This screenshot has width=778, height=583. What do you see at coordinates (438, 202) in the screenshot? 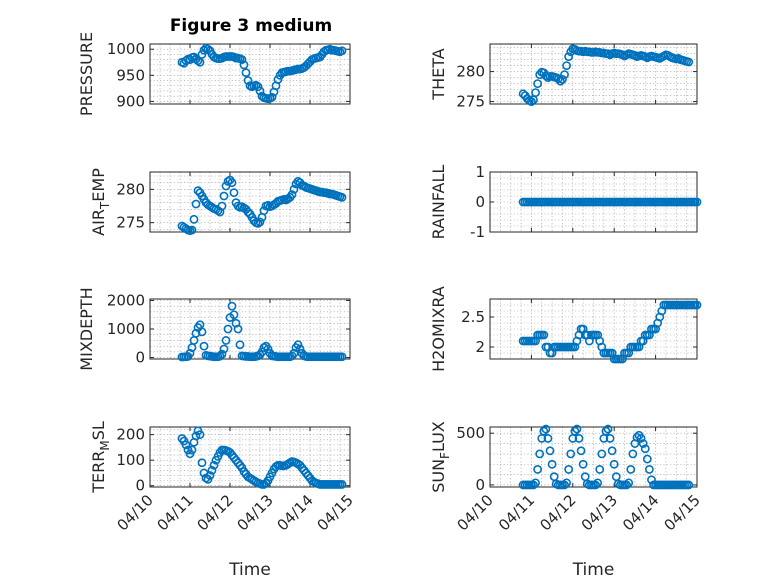
I see `y-axis-label: RAINFALL` at bounding box center [438, 202].